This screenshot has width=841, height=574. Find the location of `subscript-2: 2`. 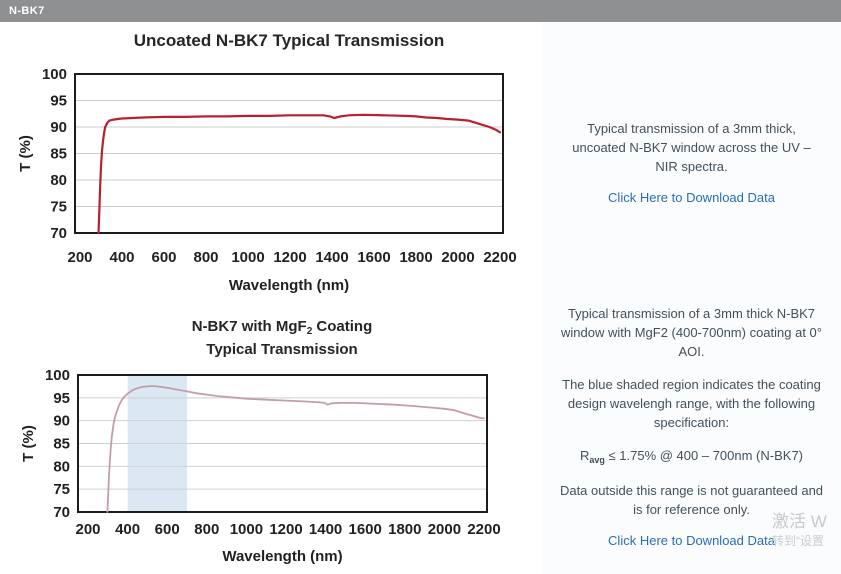

subscript-2: 2 is located at coordinates (309, 331).